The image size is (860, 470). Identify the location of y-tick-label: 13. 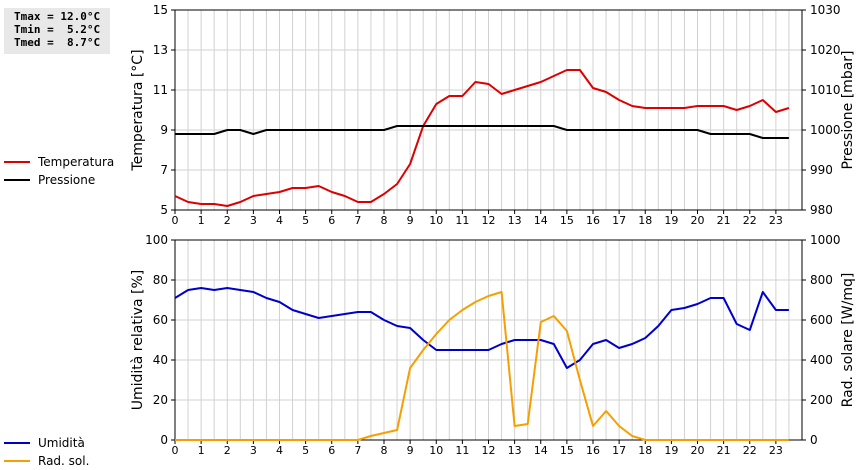
(160, 50).